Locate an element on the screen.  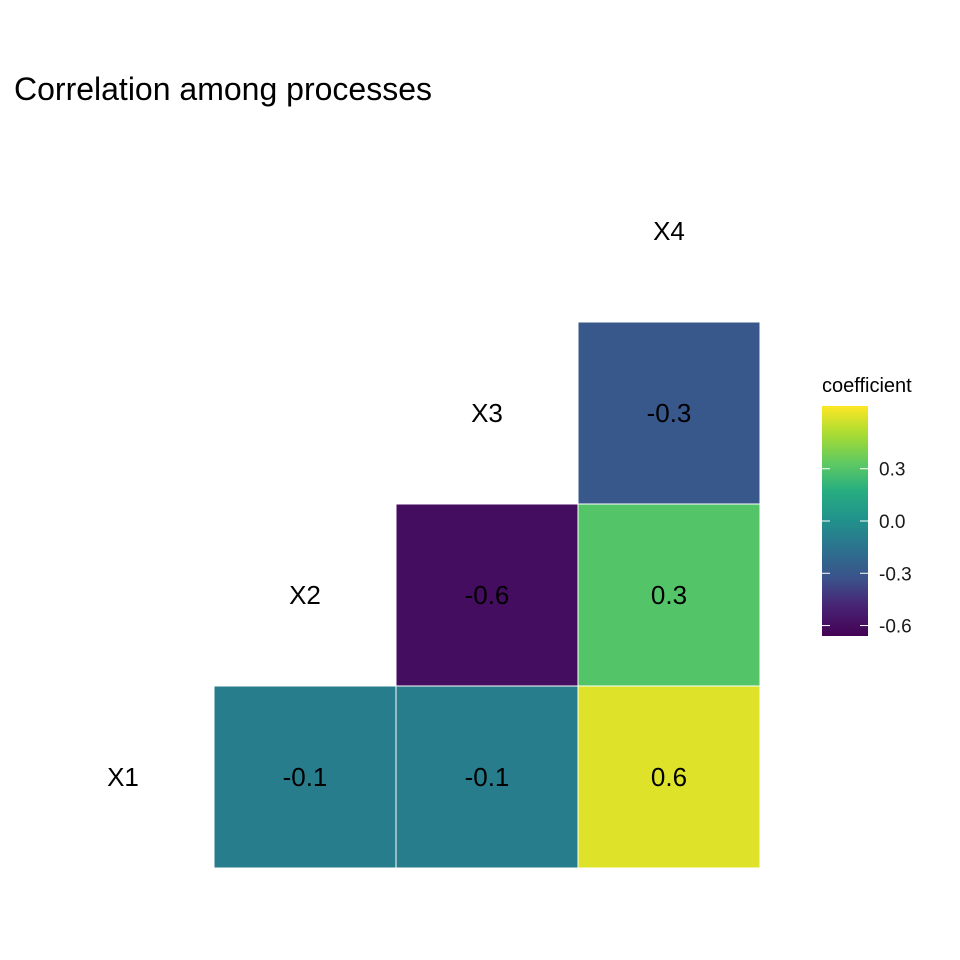
cell-value-label: 0.6 is located at coordinates (669, 777).